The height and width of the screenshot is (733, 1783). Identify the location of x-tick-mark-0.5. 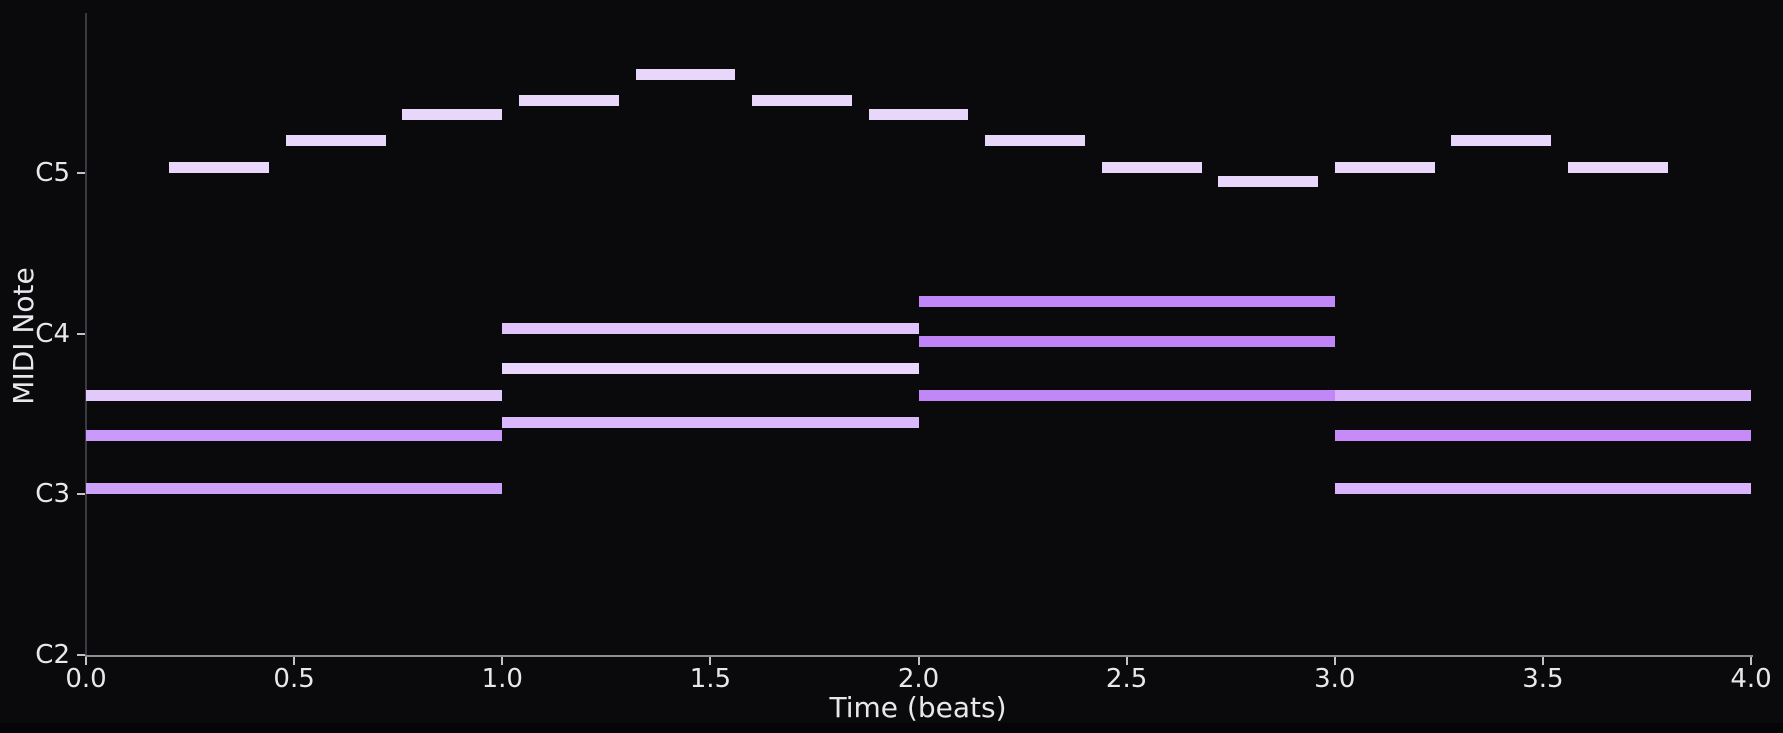
(294, 661).